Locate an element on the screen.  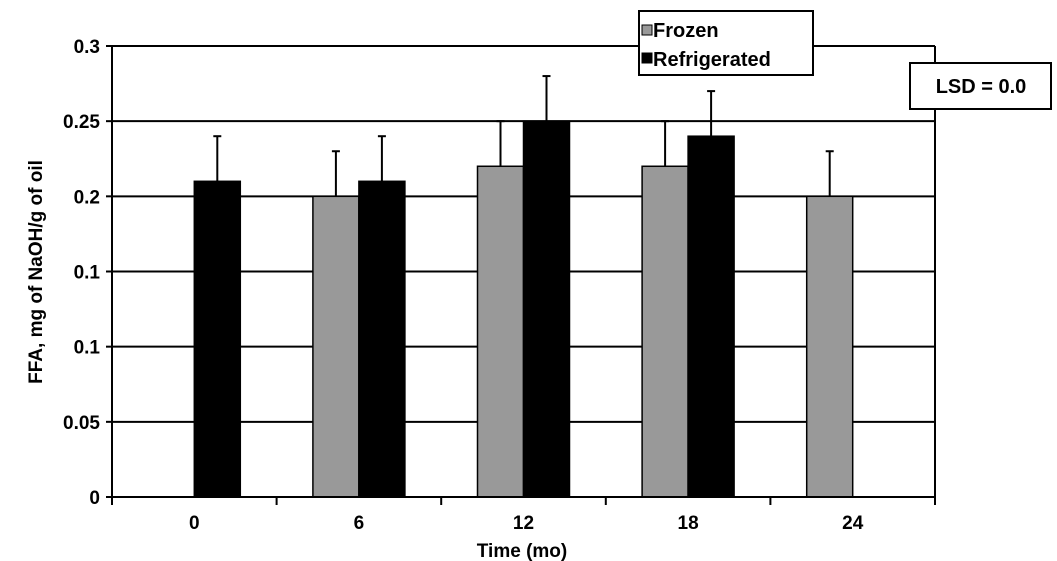
x-tick-label: 0 is located at coordinates (194, 523).